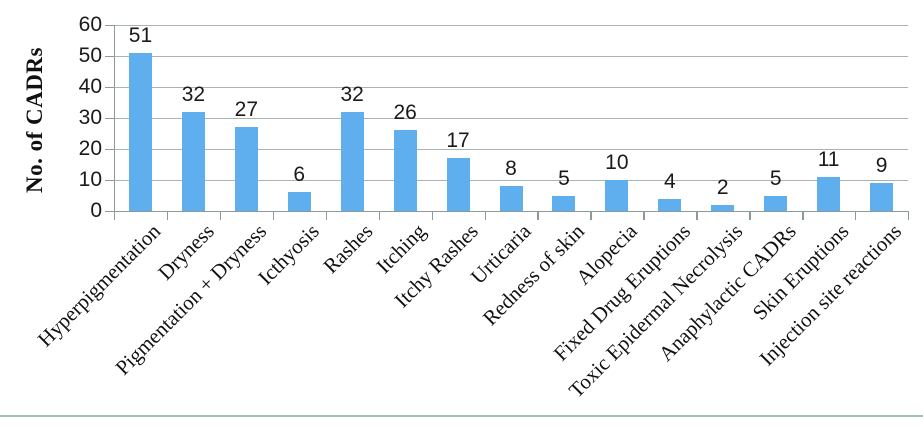 Image resolution: width=923 pixels, height=426 pixels. What do you see at coordinates (511, 212) in the screenshot?
I see `x-axis-line` at bounding box center [511, 212].